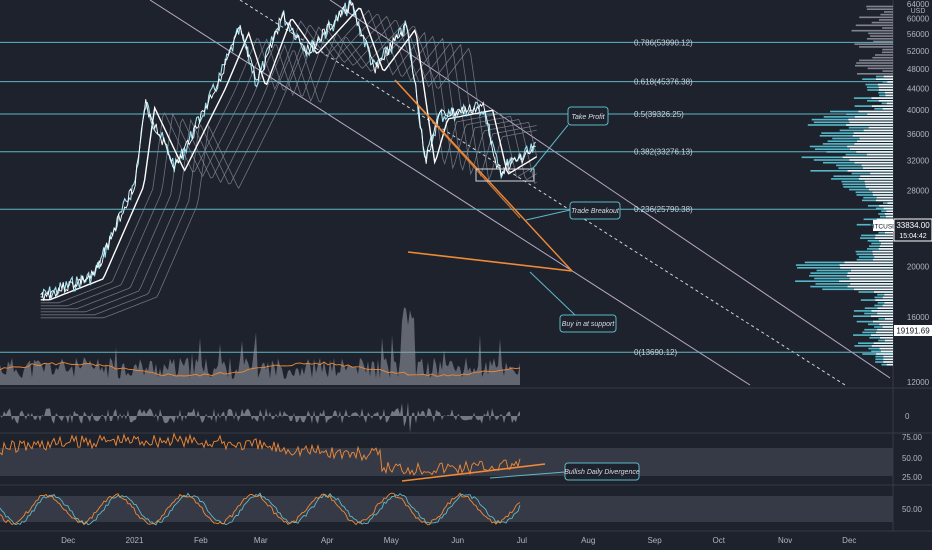  What do you see at coordinates (918, 317) in the screenshot?
I see `price-tick-label: 16000` at bounding box center [918, 317].